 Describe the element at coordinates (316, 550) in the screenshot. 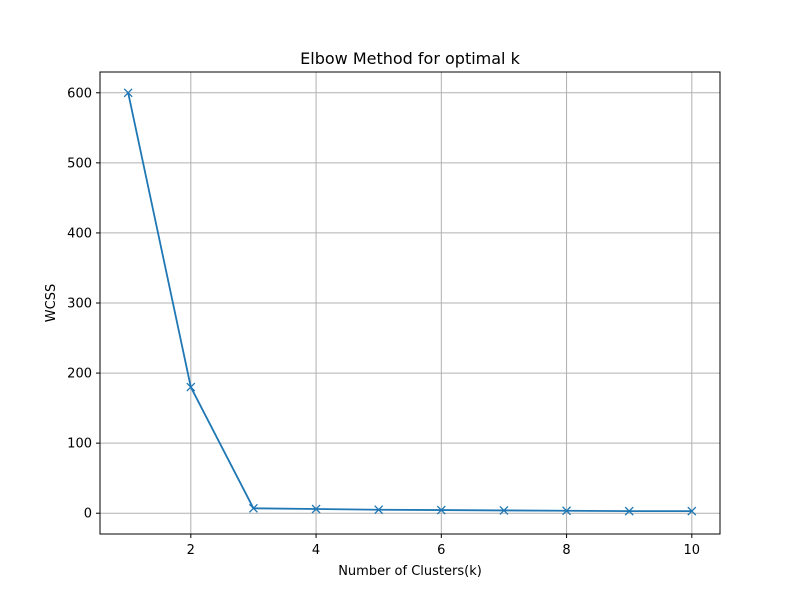

I see `x-tick-label: 4` at that location.